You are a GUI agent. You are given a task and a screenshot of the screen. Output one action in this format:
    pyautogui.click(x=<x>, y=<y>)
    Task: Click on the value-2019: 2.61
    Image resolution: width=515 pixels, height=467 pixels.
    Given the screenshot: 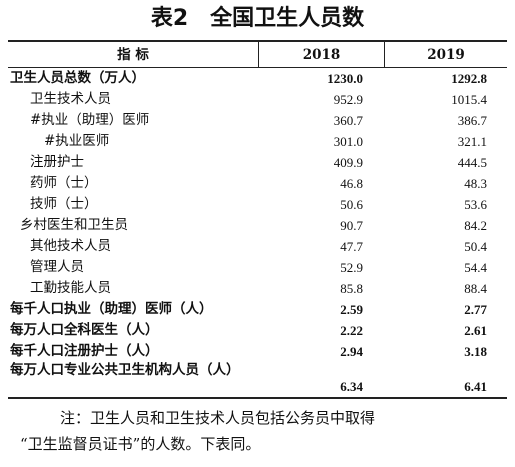 What is the action you would take?
    pyautogui.click(x=475, y=330)
    